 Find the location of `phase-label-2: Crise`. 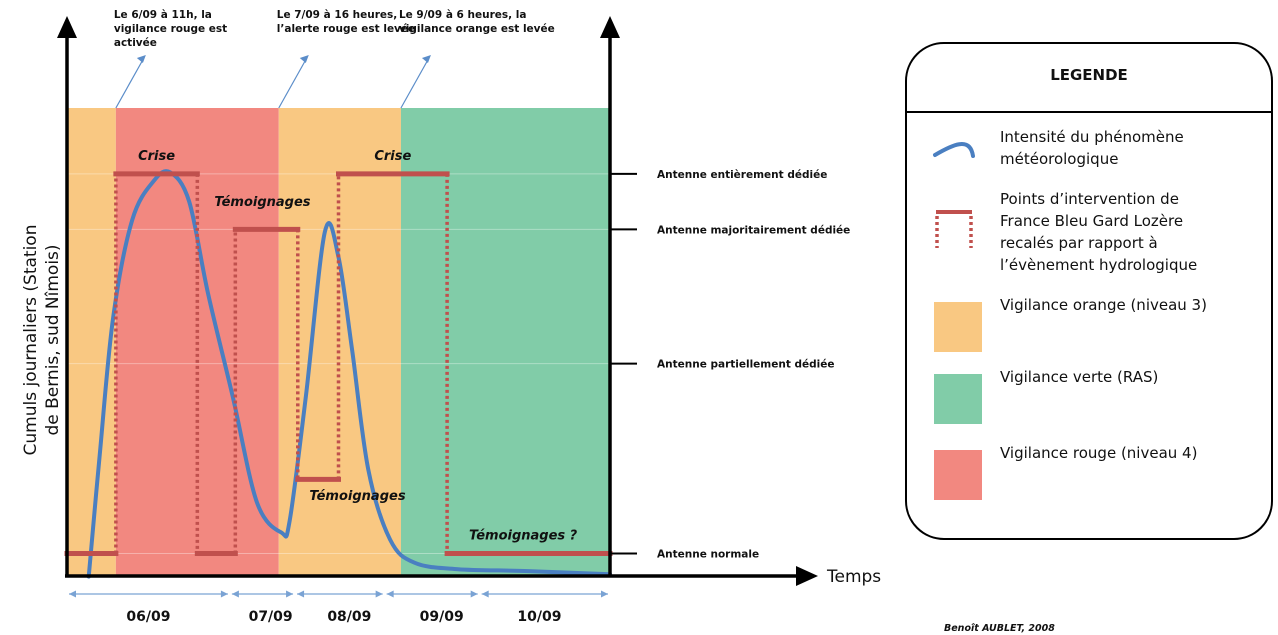

phase-label-2: Crise is located at coordinates (392, 156).